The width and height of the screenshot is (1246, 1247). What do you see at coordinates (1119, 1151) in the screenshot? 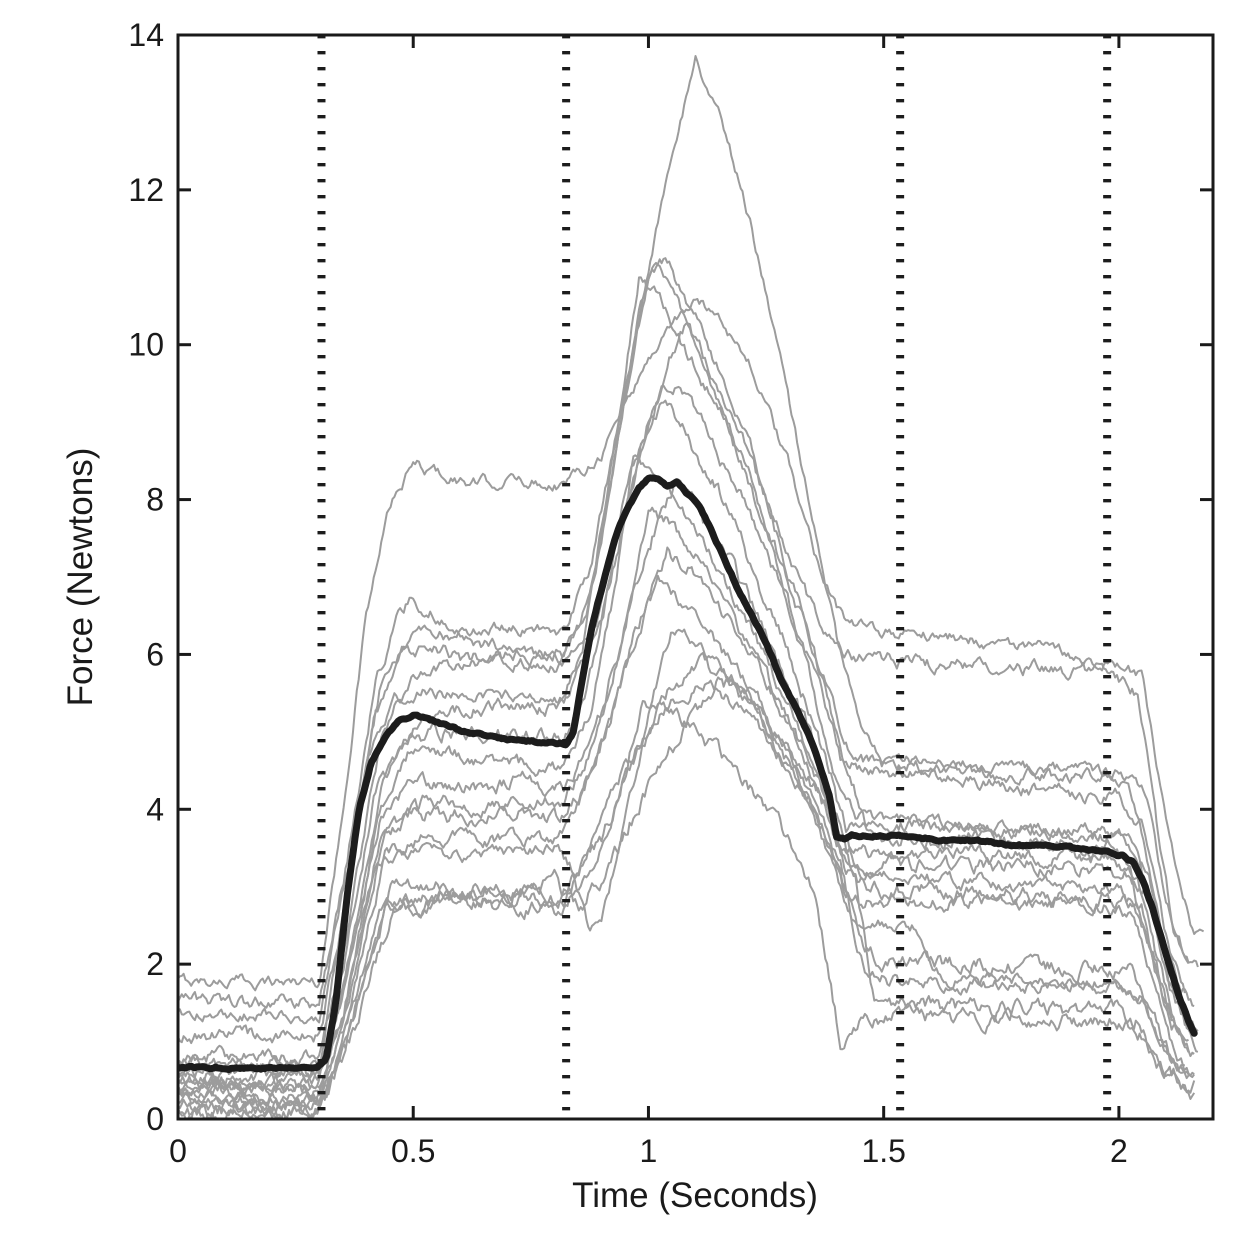
I see `x-tick-label: 2` at bounding box center [1119, 1151].